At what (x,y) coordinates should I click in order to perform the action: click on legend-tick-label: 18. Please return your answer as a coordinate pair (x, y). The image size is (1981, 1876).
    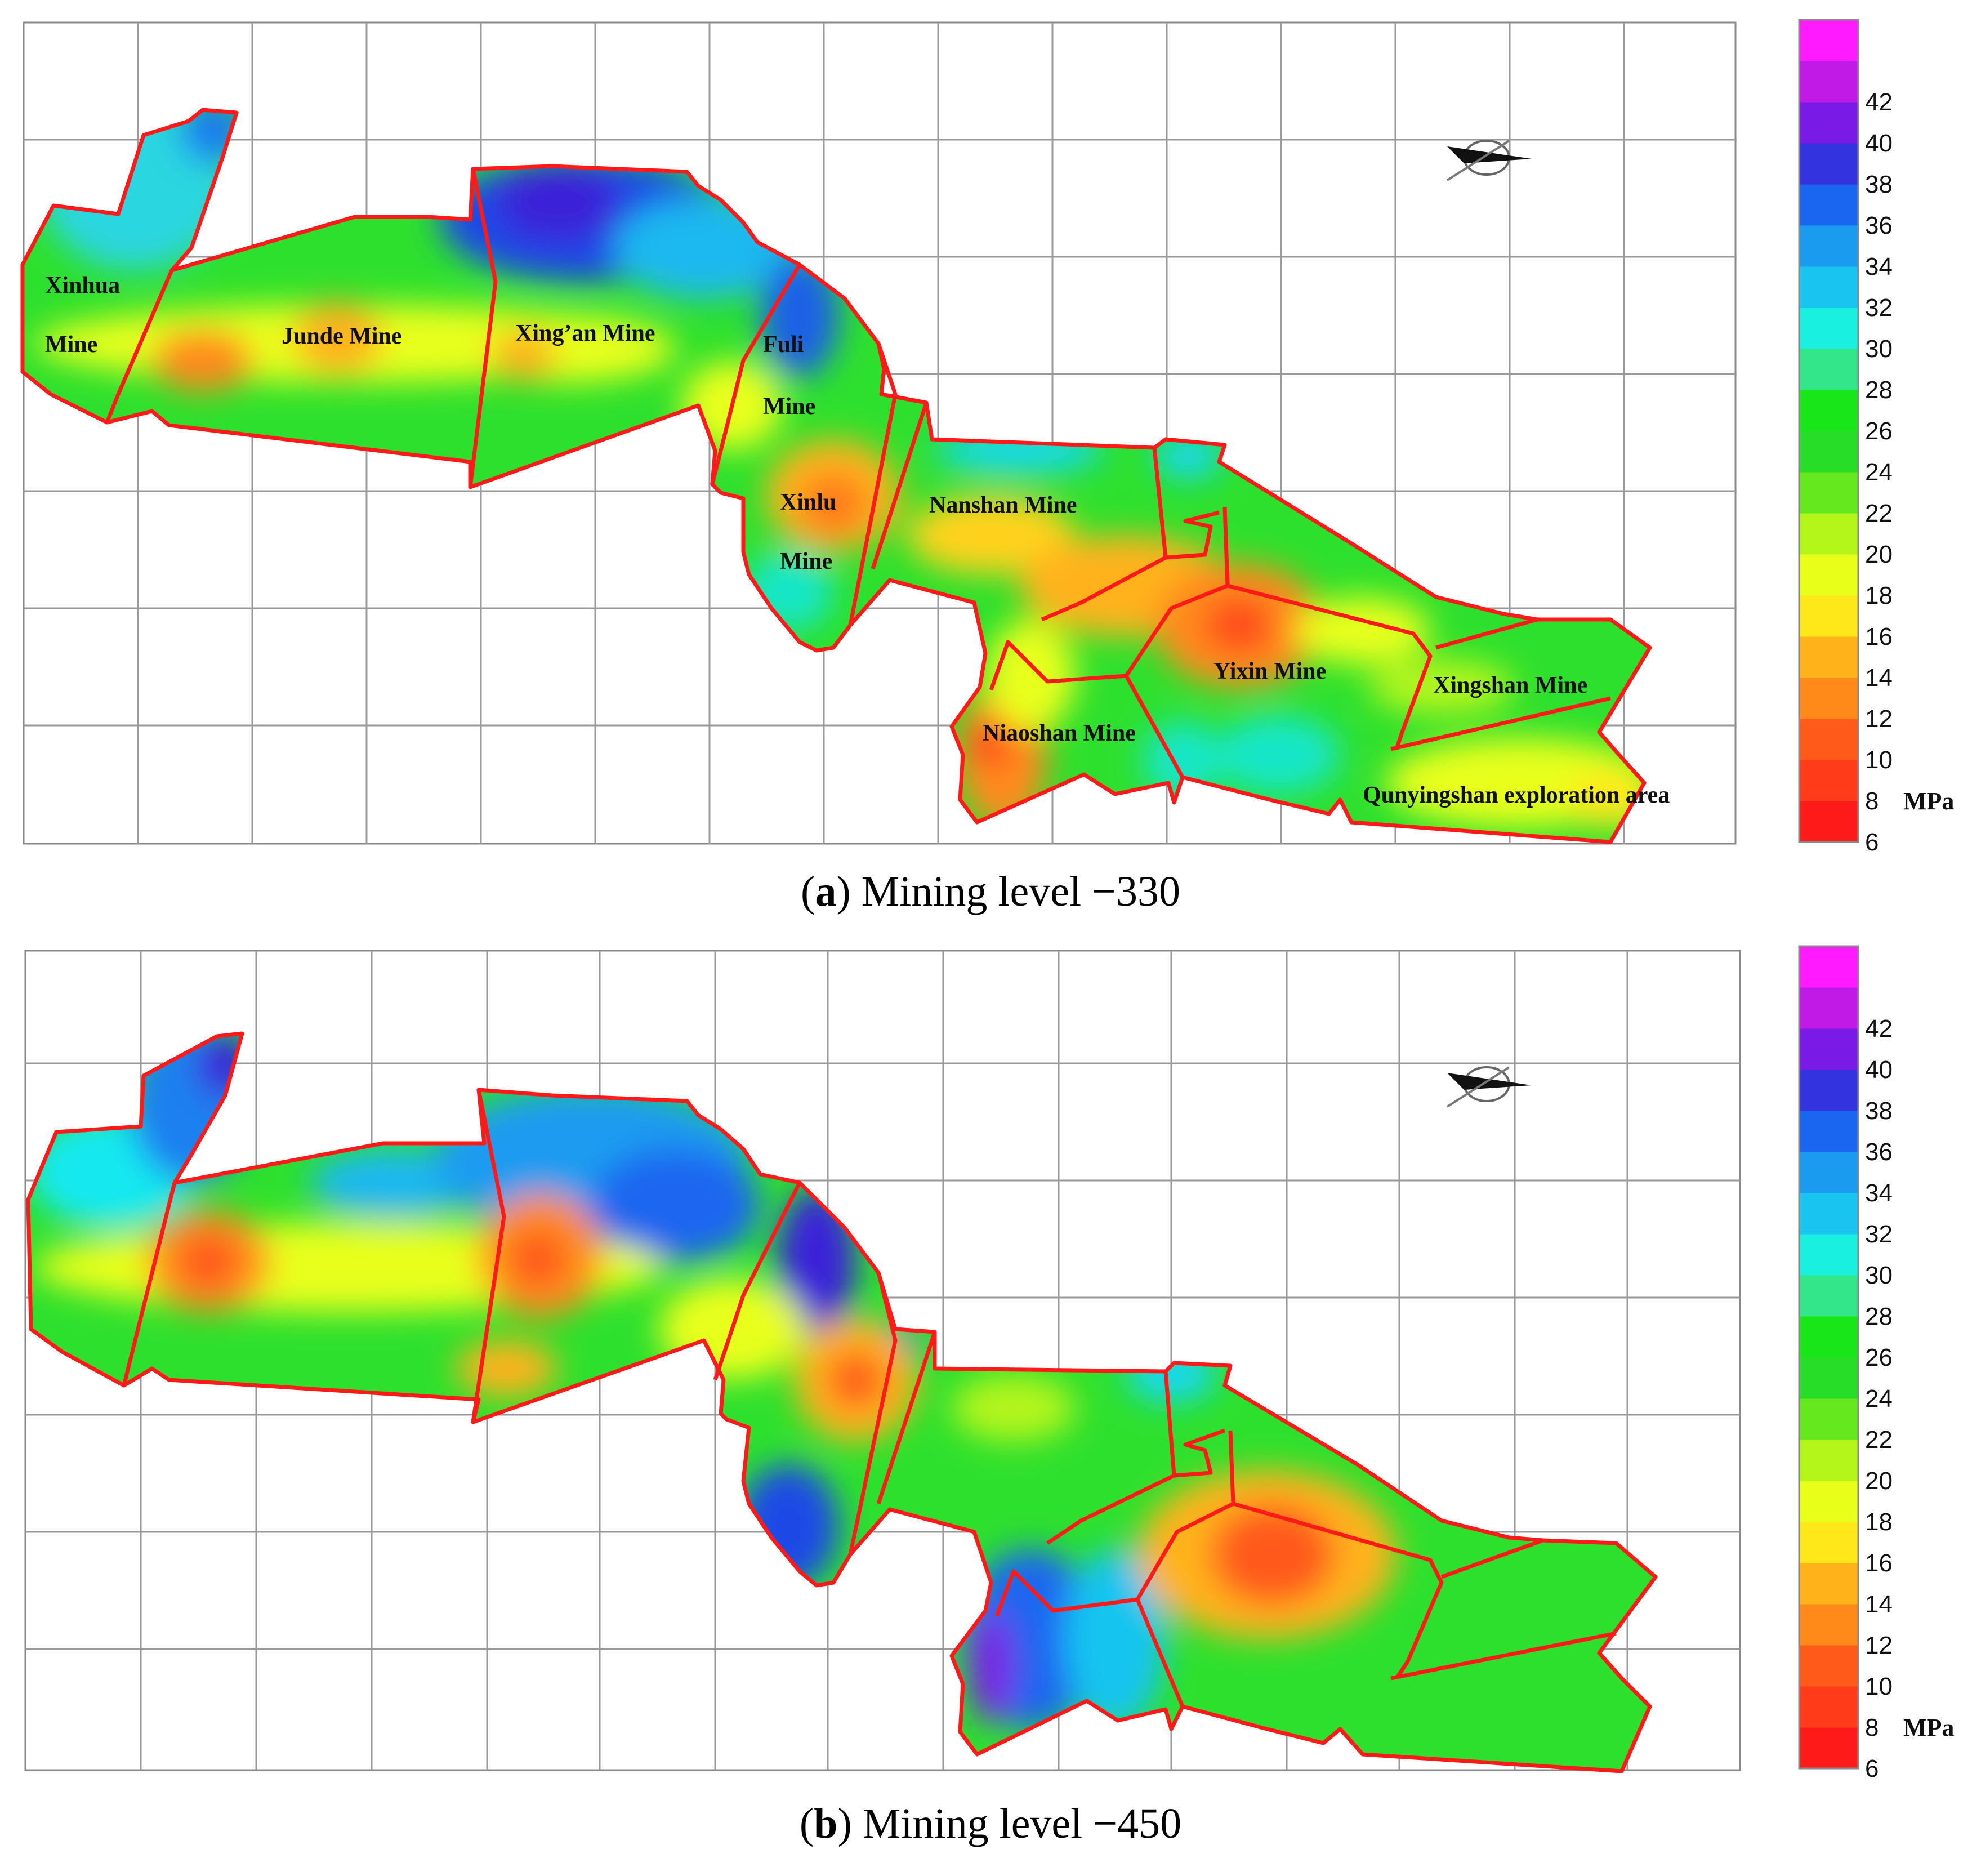
    Looking at the image, I should click on (1879, 595).